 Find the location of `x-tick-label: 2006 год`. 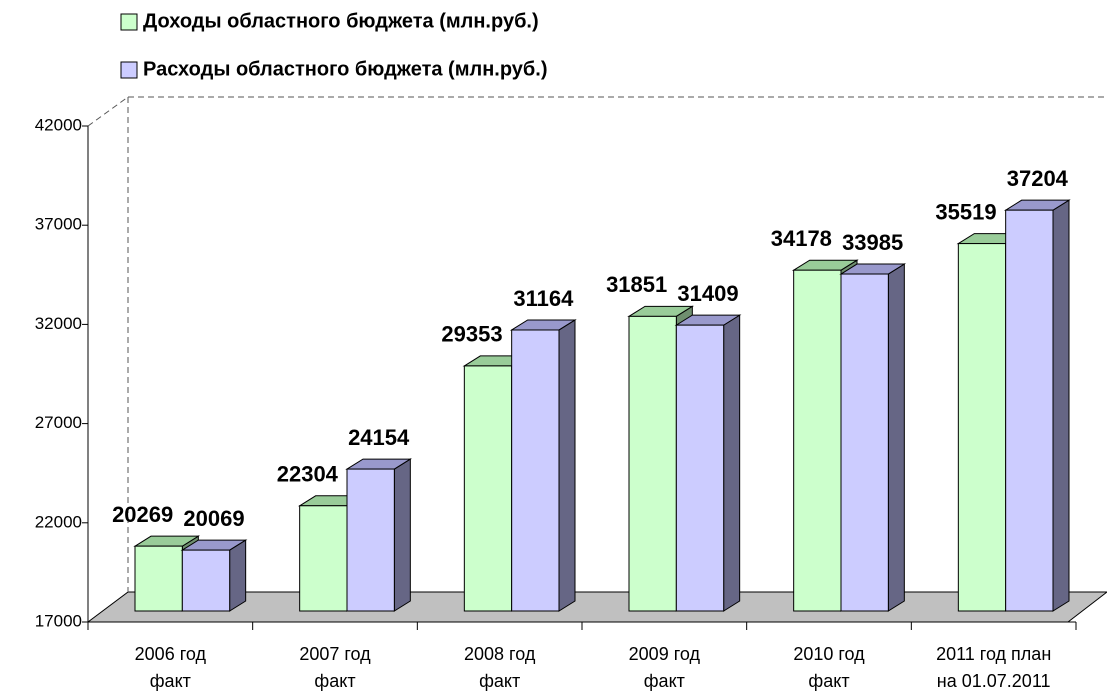

x-tick-label: 2006 год is located at coordinates (171, 654).